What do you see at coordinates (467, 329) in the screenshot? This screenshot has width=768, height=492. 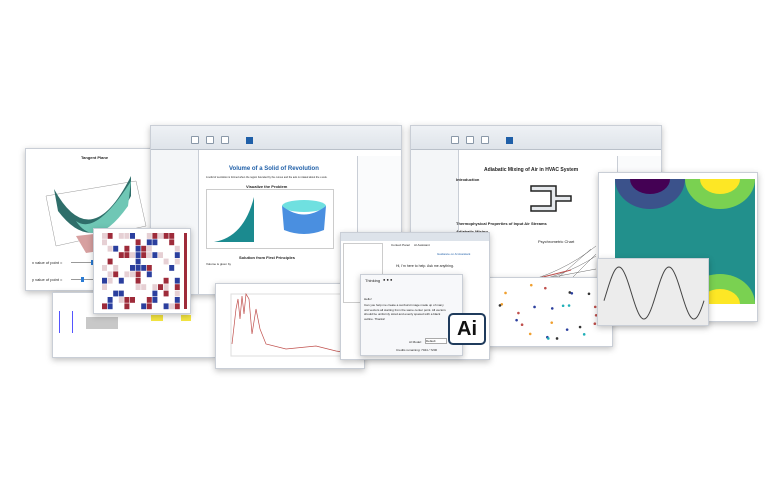 I see `ai-logo: Ai` at bounding box center [467, 329].